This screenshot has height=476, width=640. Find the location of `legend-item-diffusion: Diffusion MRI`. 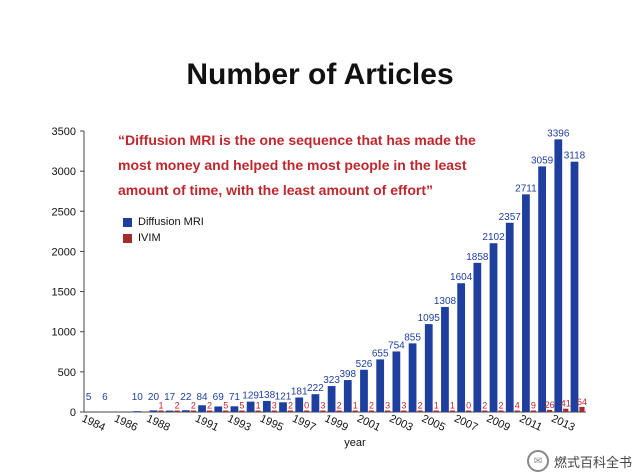

legend-item-diffusion: Diffusion MRI is located at coordinates (163, 222).